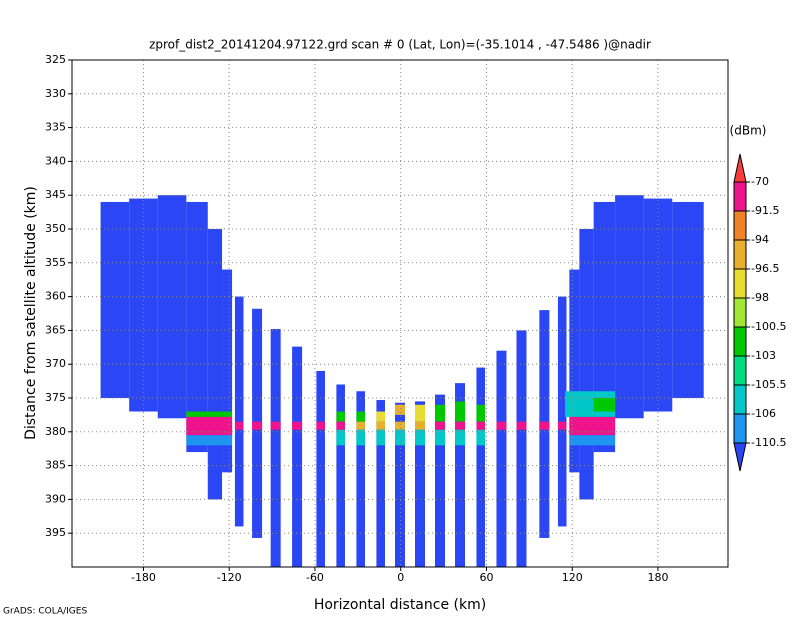 The width and height of the screenshot is (800, 618). I want to click on y-tick-label: 350, so click(55, 228).